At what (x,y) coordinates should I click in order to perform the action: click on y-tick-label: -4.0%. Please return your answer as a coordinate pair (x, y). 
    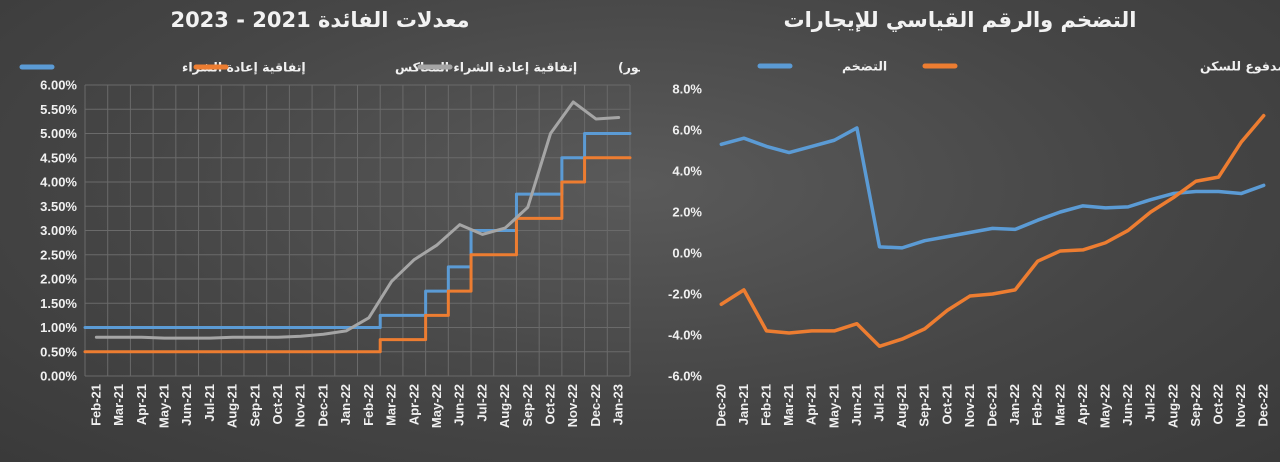
    Looking at the image, I should click on (685, 335).